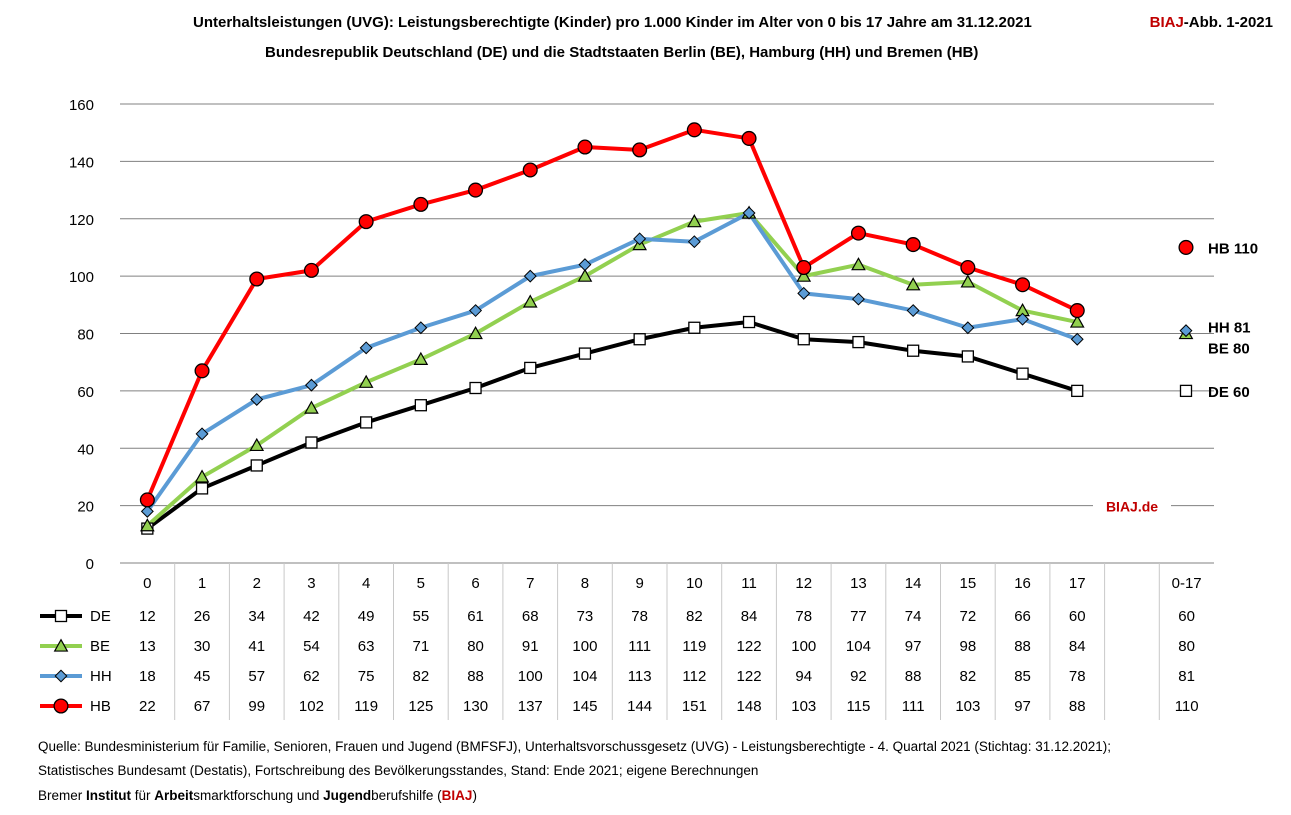  What do you see at coordinates (366, 646) in the screenshot?
I see `table-cell: 63` at bounding box center [366, 646].